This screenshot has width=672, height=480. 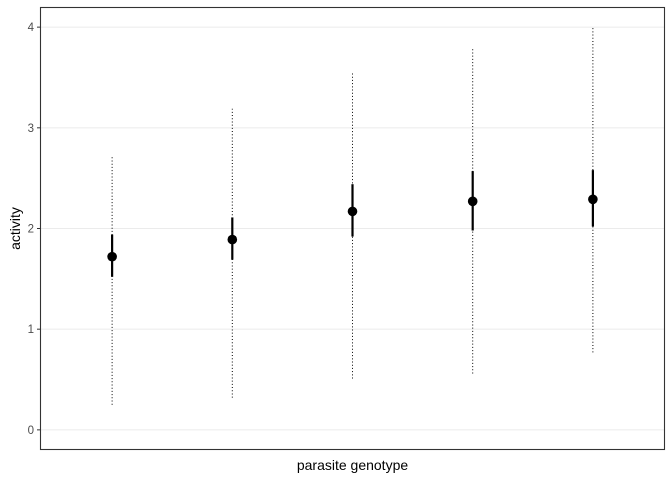 What do you see at coordinates (31, 330) in the screenshot?
I see `y-tick-label: 1` at bounding box center [31, 330].